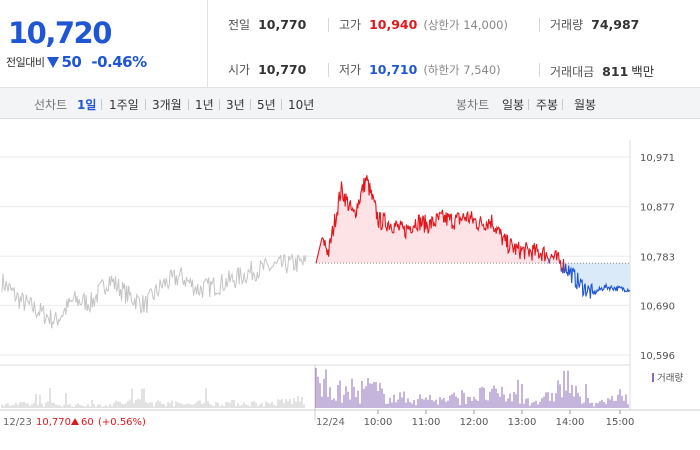  Describe the element at coordinates (567, 25) in the screenshot. I see `stat-label: 거래량` at that location.